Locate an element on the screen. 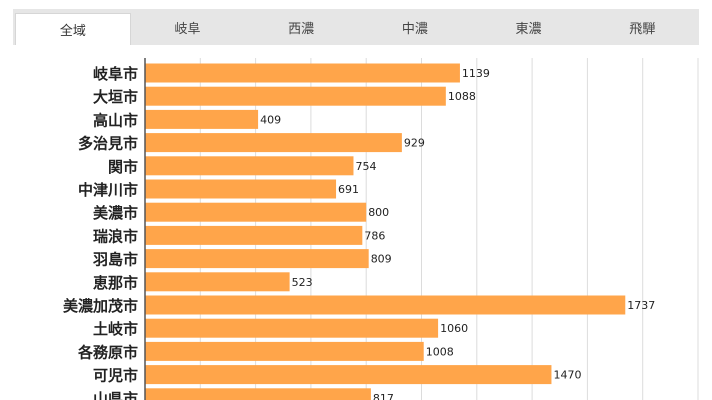 This screenshot has height=400, width=712. tab-gifu: 岐阜 is located at coordinates (188, 27).